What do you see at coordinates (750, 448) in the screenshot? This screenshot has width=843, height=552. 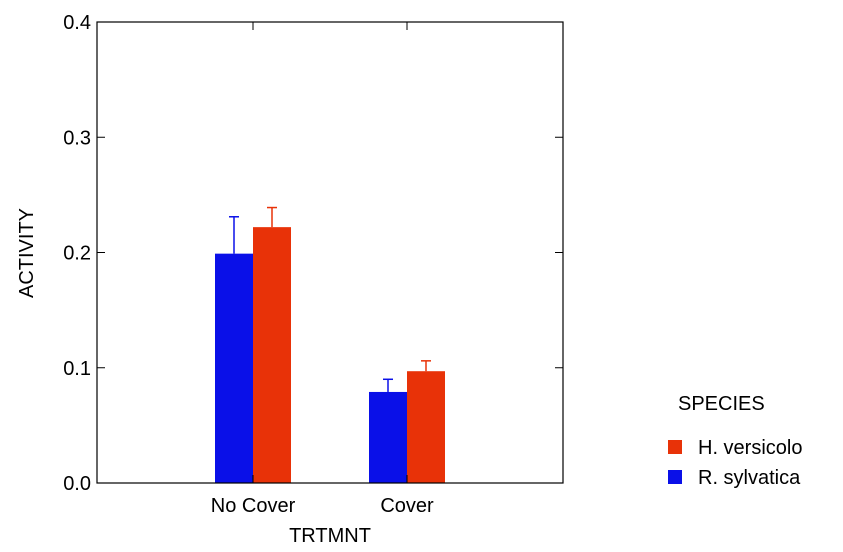 I see `legend-label-h-versicolo: H. versicolo` at bounding box center [750, 448].